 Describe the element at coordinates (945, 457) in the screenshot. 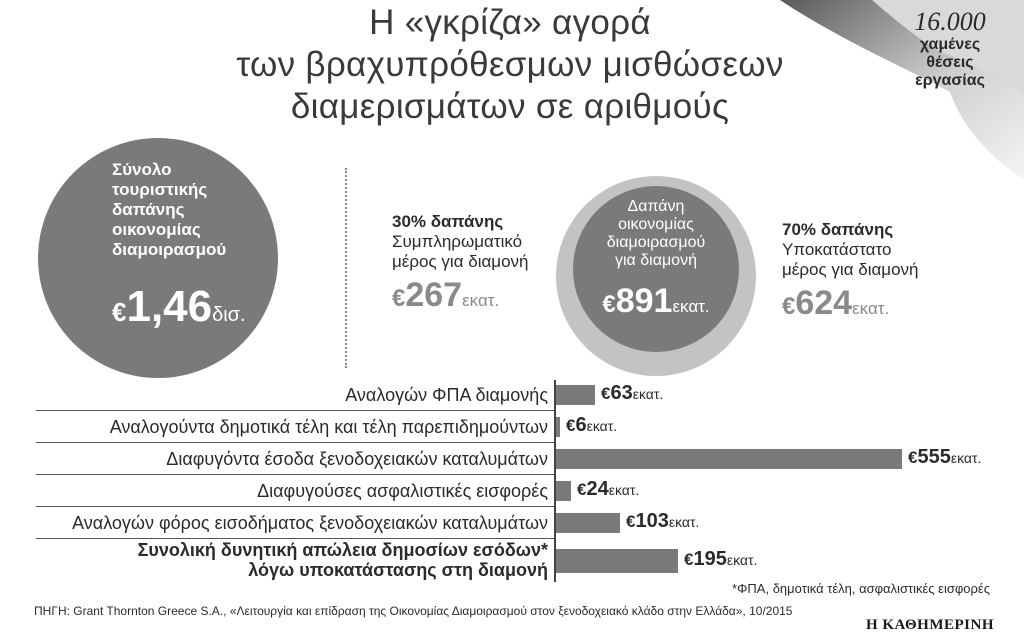

I see `bar-value-label: €555εκατ.` at that location.